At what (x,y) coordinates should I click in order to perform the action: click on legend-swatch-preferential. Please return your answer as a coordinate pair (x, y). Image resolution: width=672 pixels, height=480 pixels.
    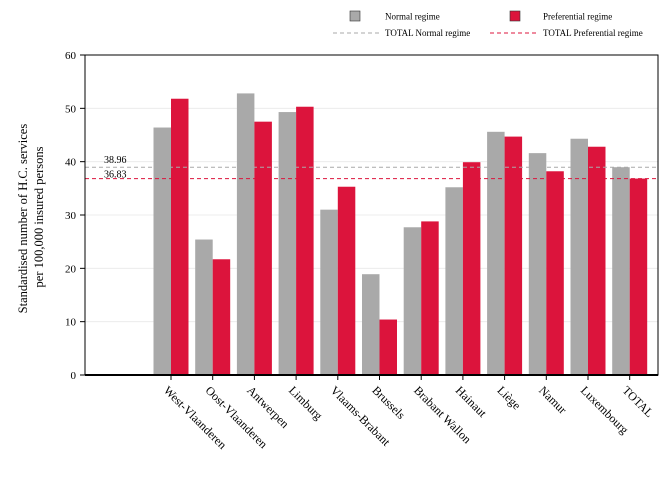
    Looking at the image, I should click on (515, 16).